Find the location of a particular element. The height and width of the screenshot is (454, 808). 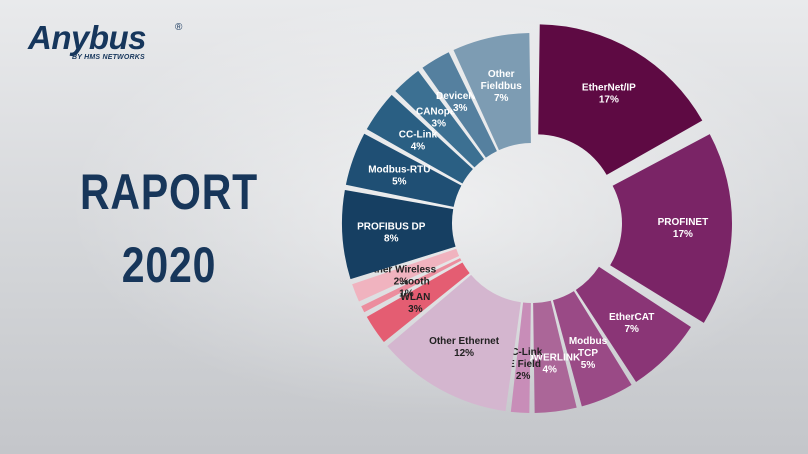

logo-byline: BY HMS NETWORKS is located at coordinates (108, 57).